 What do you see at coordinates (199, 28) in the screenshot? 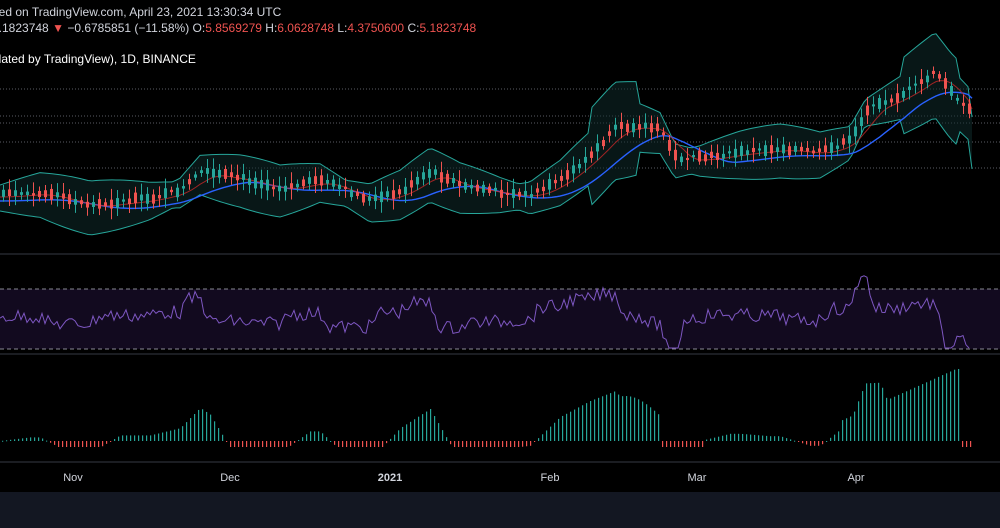
I see `open-label: O:` at bounding box center [199, 28].